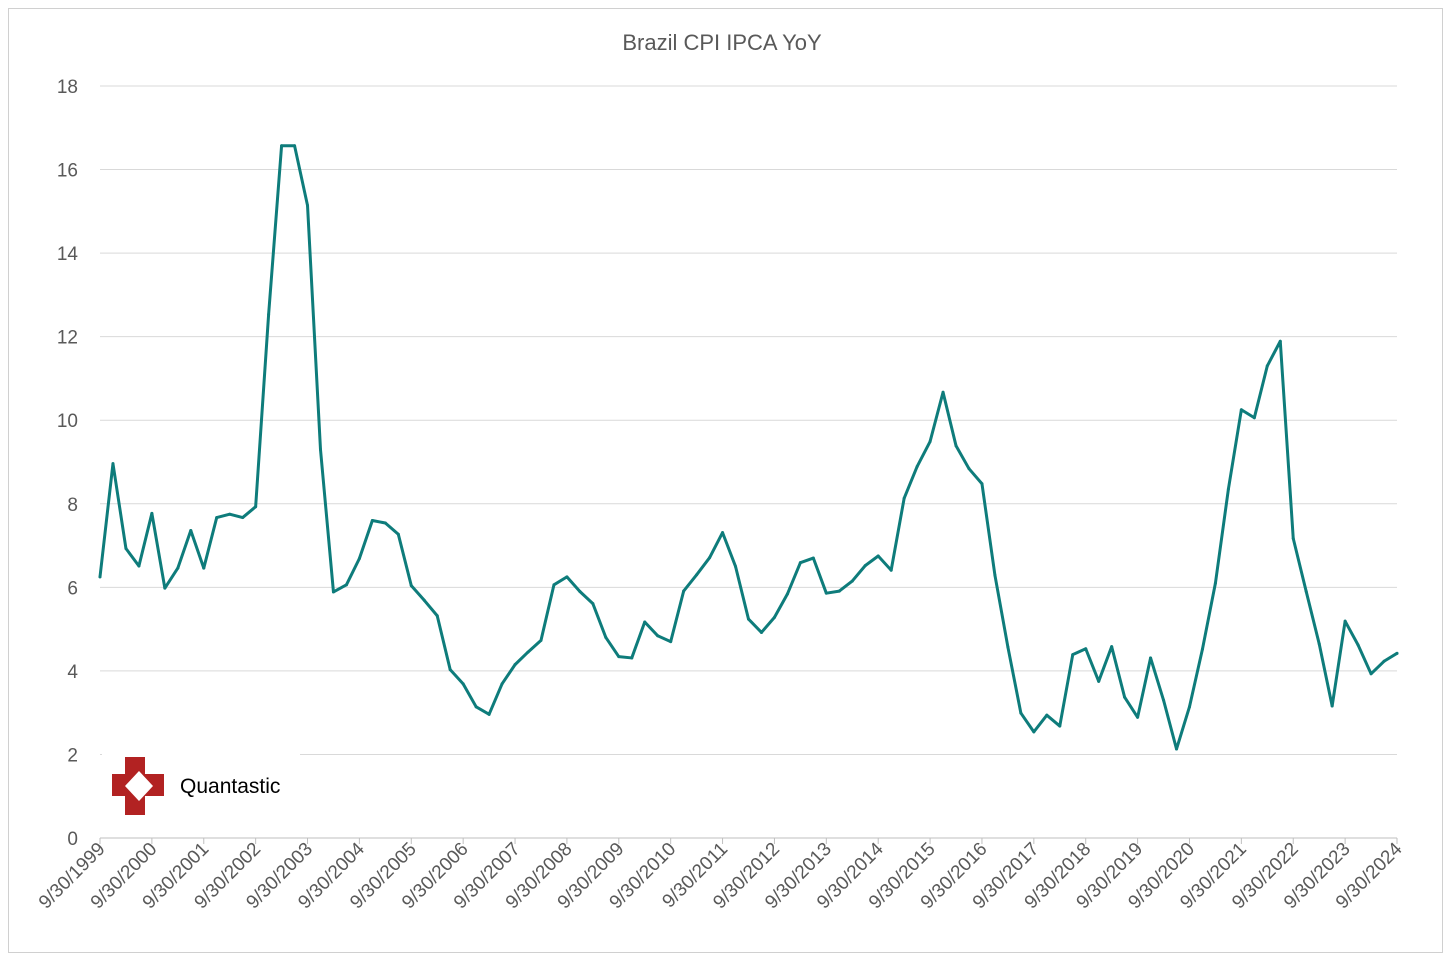  What do you see at coordinates (722, 42) in the screenshot?
I see `chart-title: Brazil CPI IPCA YoY` at bounding box center [722, 42].